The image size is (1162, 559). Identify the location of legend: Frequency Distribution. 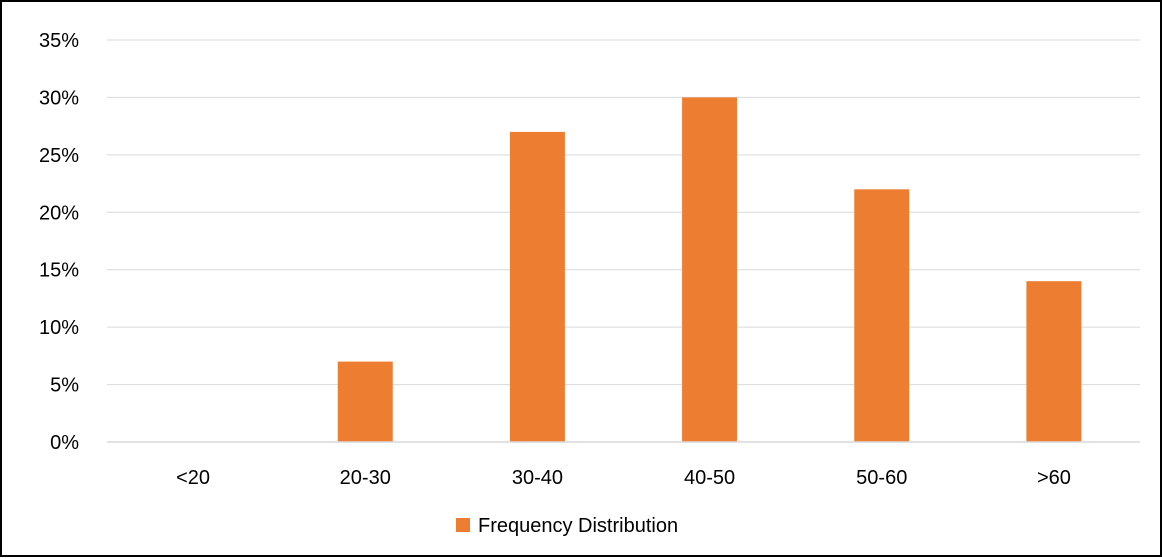
(567, 526).